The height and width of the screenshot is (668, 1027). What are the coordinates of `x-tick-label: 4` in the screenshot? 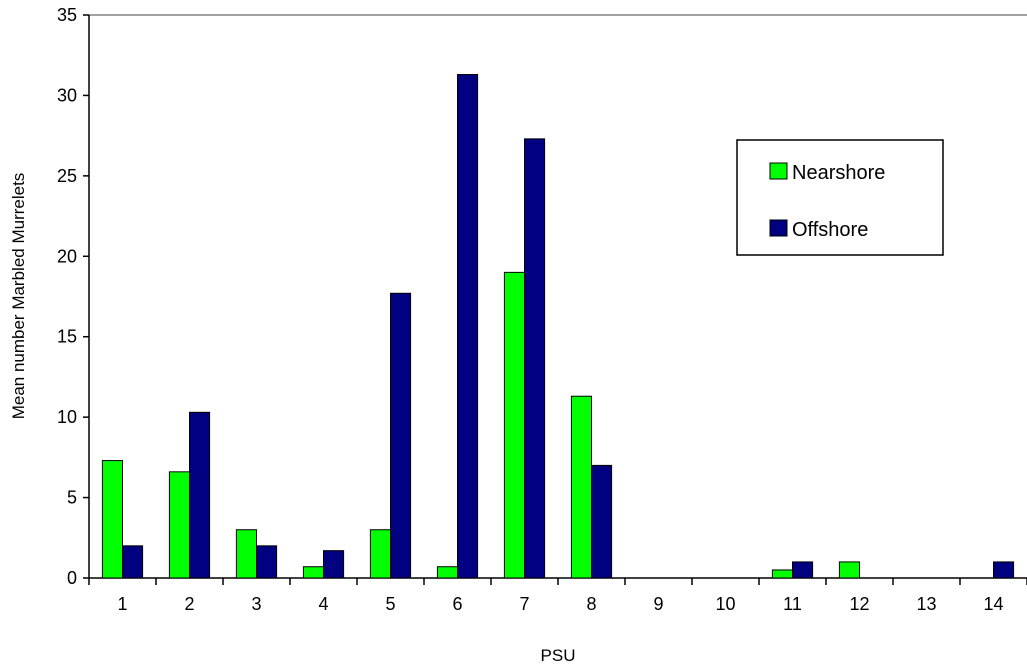 It's located at (323, 604).